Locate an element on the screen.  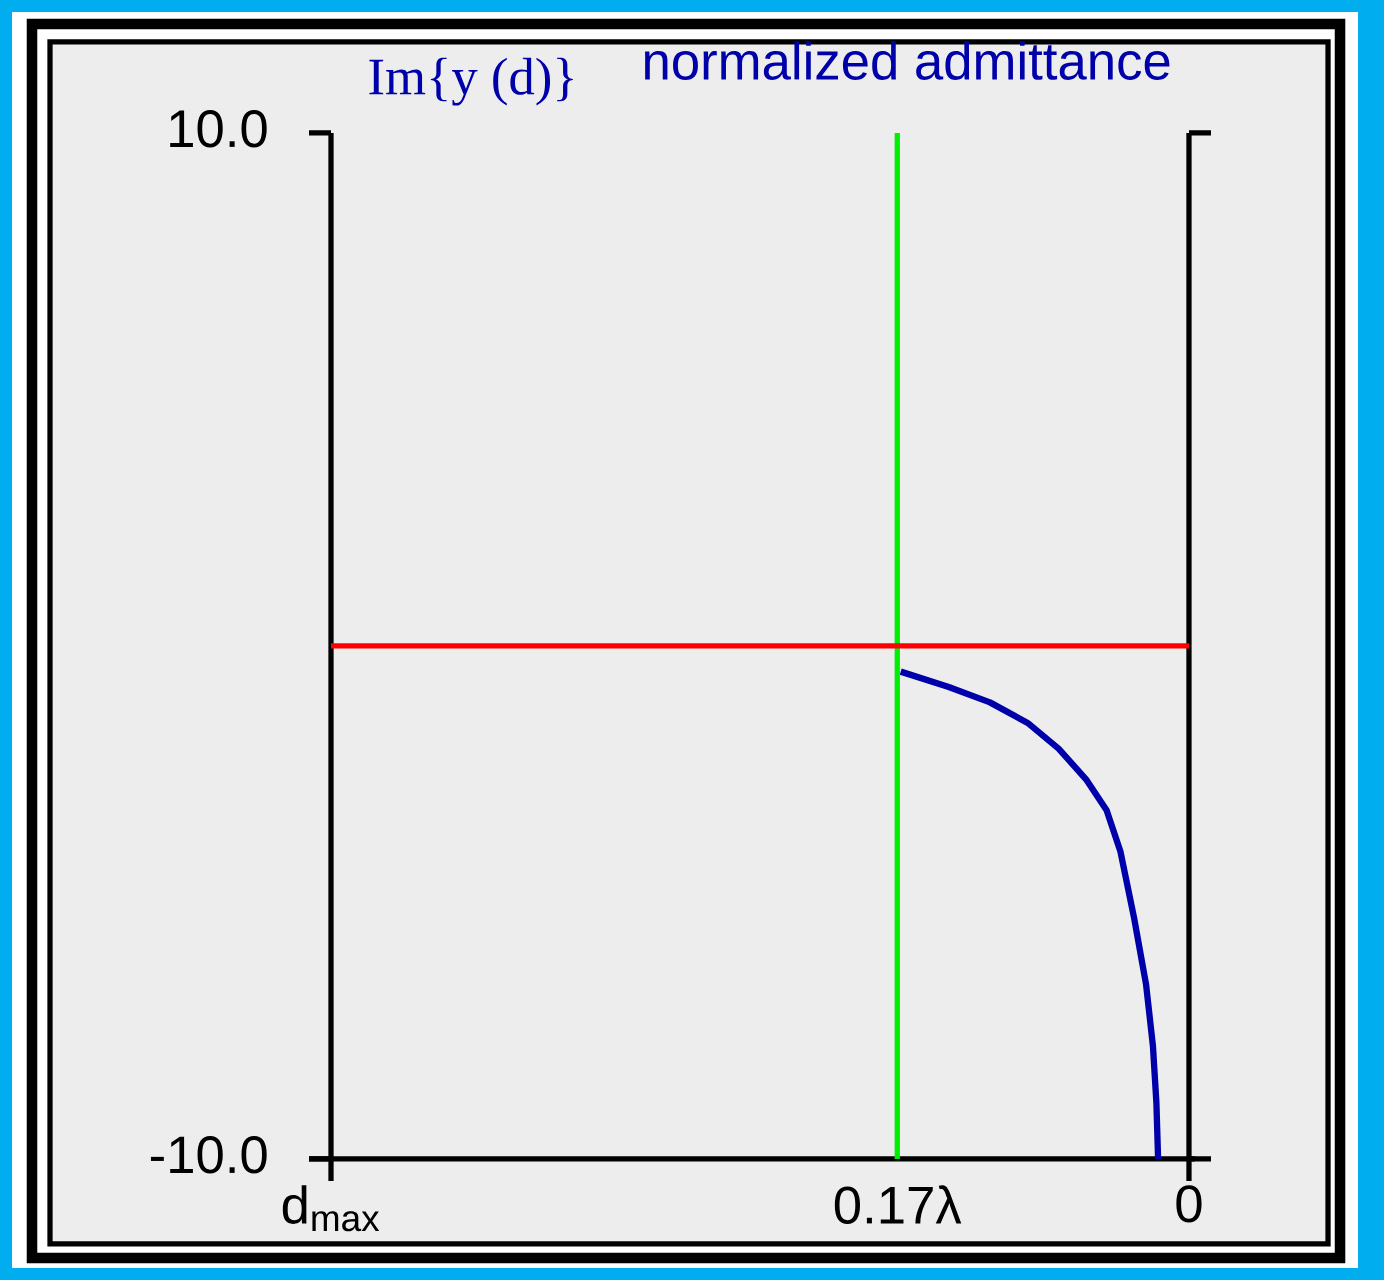
x-tick-label: 0.17λ is located at coordinates (898, 1204).